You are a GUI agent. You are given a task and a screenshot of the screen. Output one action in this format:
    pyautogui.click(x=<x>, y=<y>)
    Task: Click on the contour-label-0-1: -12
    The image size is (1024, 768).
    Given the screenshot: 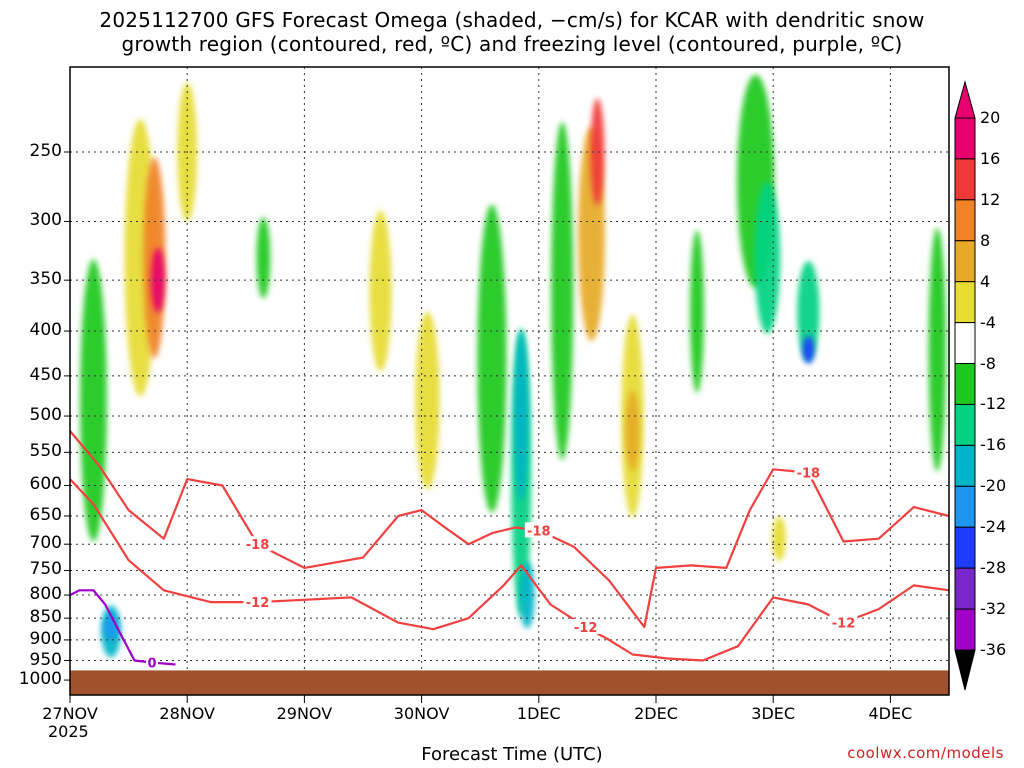 What is the action you would take?
    pyautogui.click(x=586, y=628)
    